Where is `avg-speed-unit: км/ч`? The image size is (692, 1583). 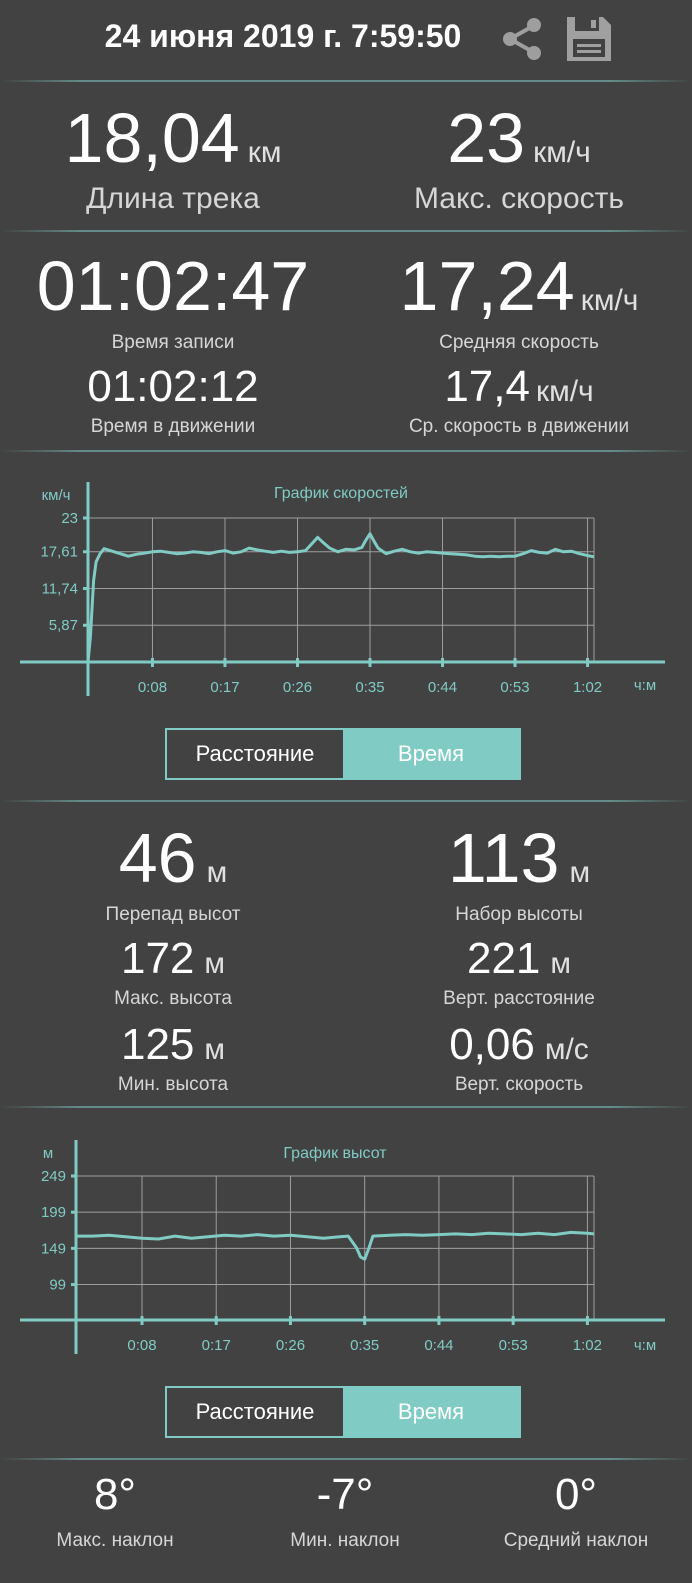
avg-speed-unit: км/ч is located at coordinates (609, 300).